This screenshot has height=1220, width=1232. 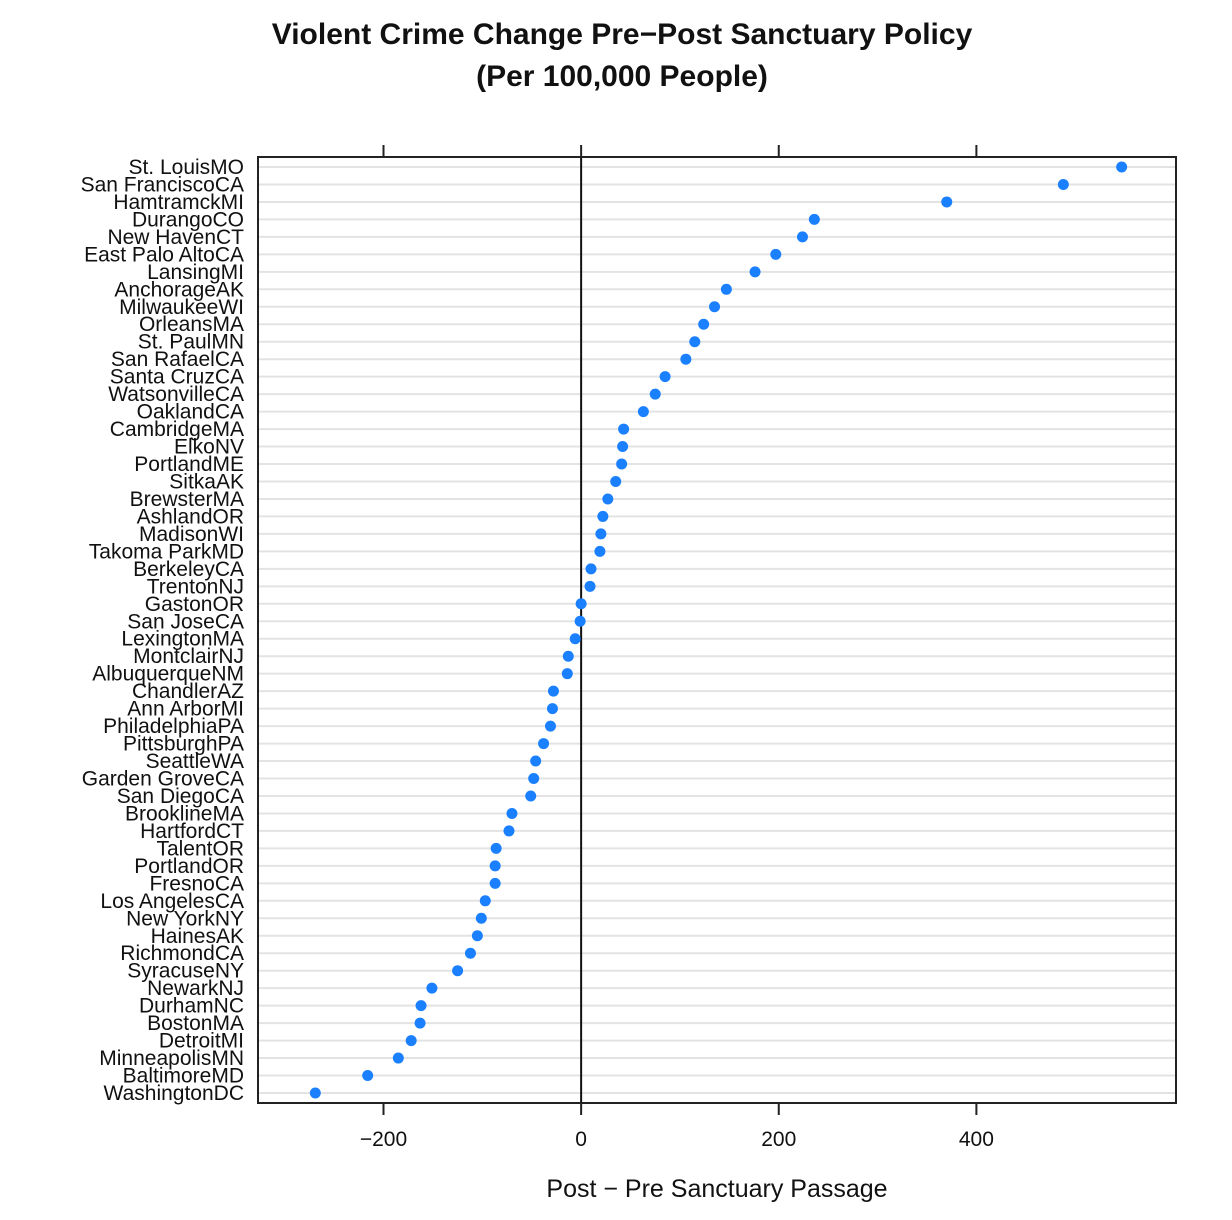 I want to click on category-label: San RafaelCA, so click(x=177, y=359).